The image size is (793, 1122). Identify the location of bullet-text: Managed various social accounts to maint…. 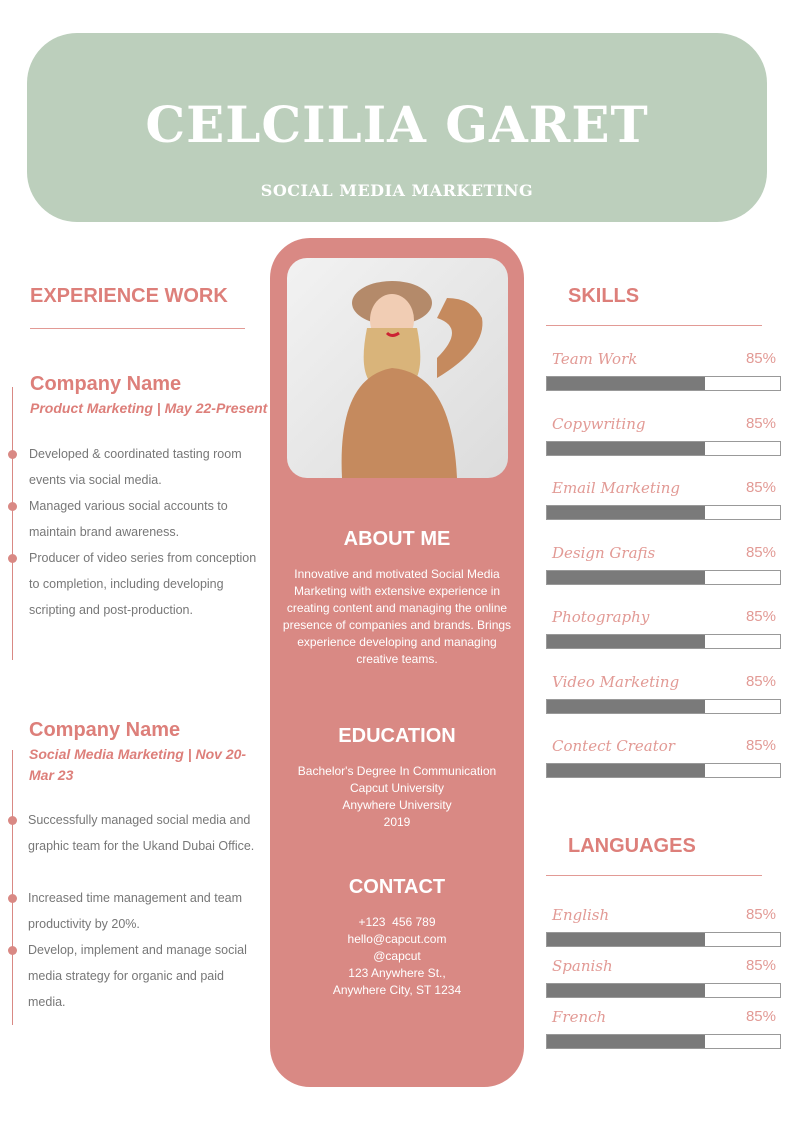
(128, 519).